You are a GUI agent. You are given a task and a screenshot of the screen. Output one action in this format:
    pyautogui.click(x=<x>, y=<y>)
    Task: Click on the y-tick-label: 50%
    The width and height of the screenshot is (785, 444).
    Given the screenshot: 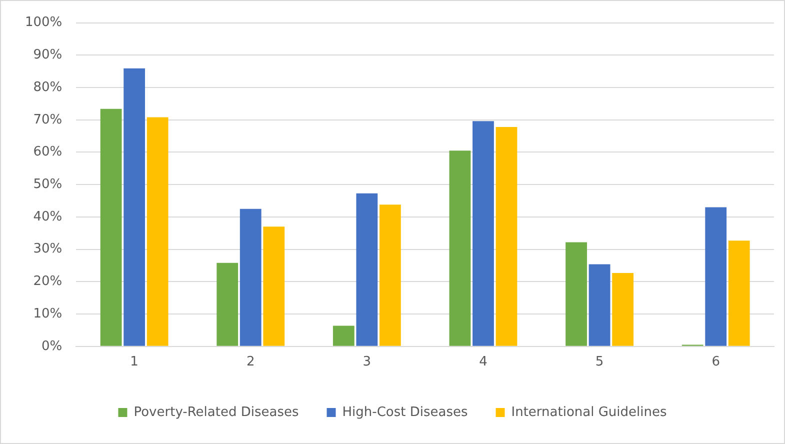 What is the action you would take?
    pyautogui.click(x=47, y=184)
    